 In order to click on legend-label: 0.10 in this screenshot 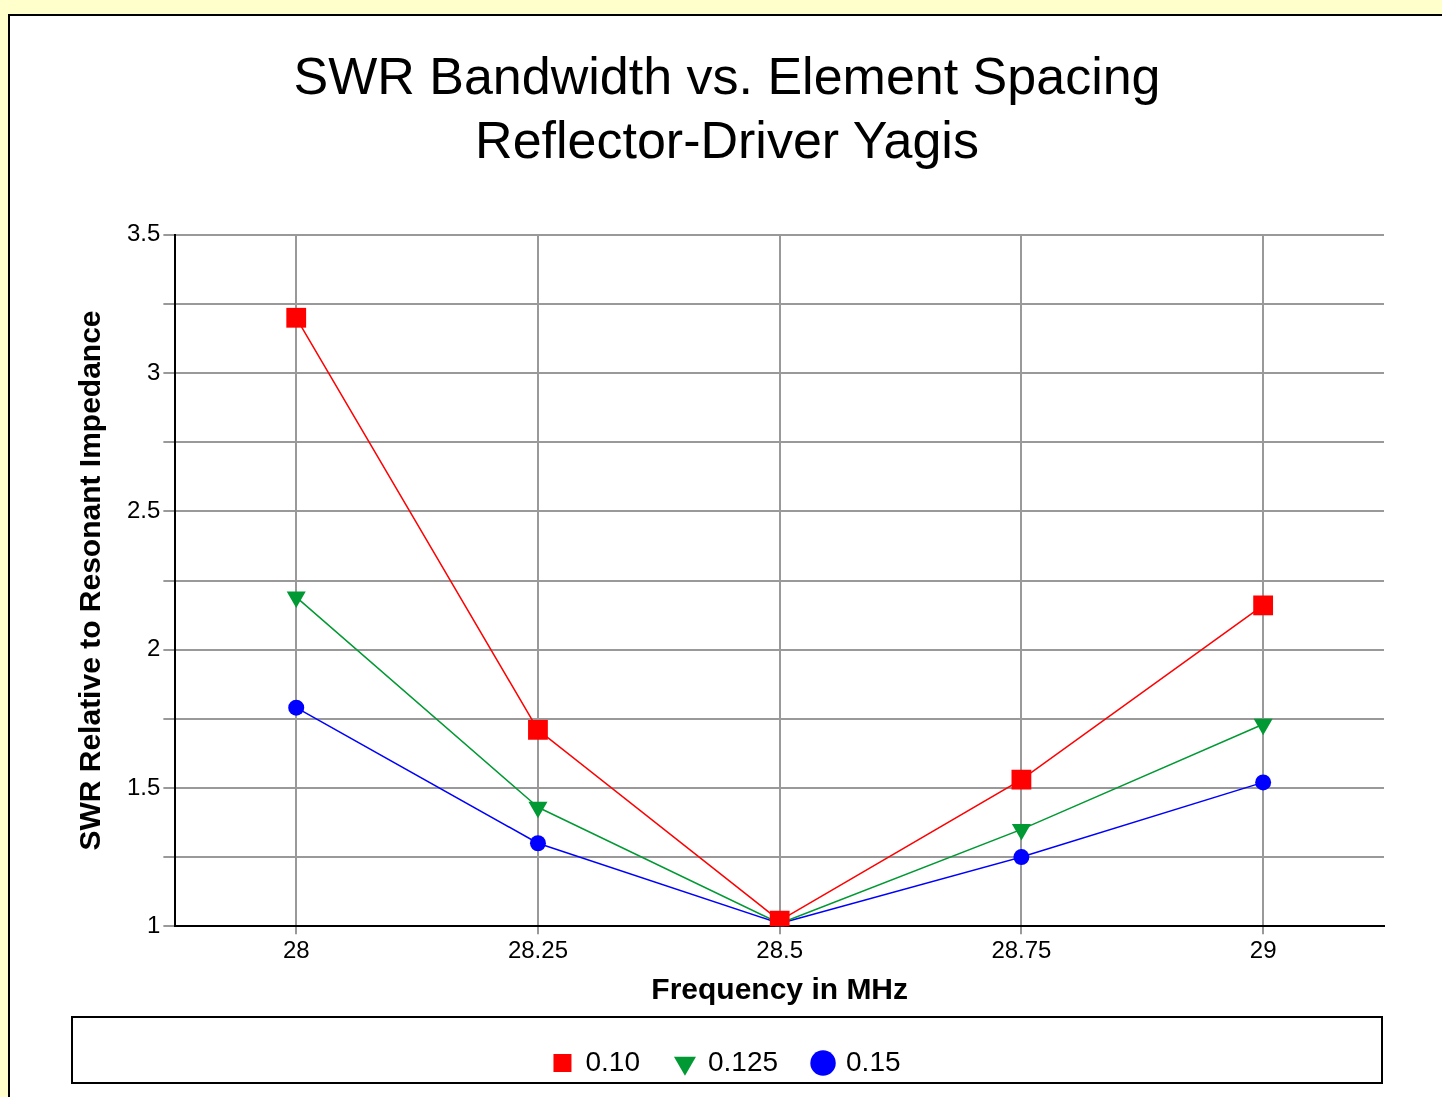, I will do `click(612, 1061)`.